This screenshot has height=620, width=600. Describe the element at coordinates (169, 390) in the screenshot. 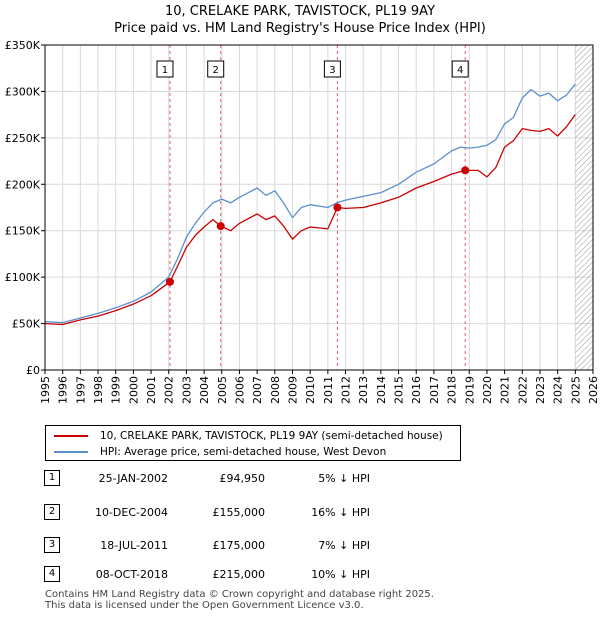

I see `x-tick-label: 2002` at that location.